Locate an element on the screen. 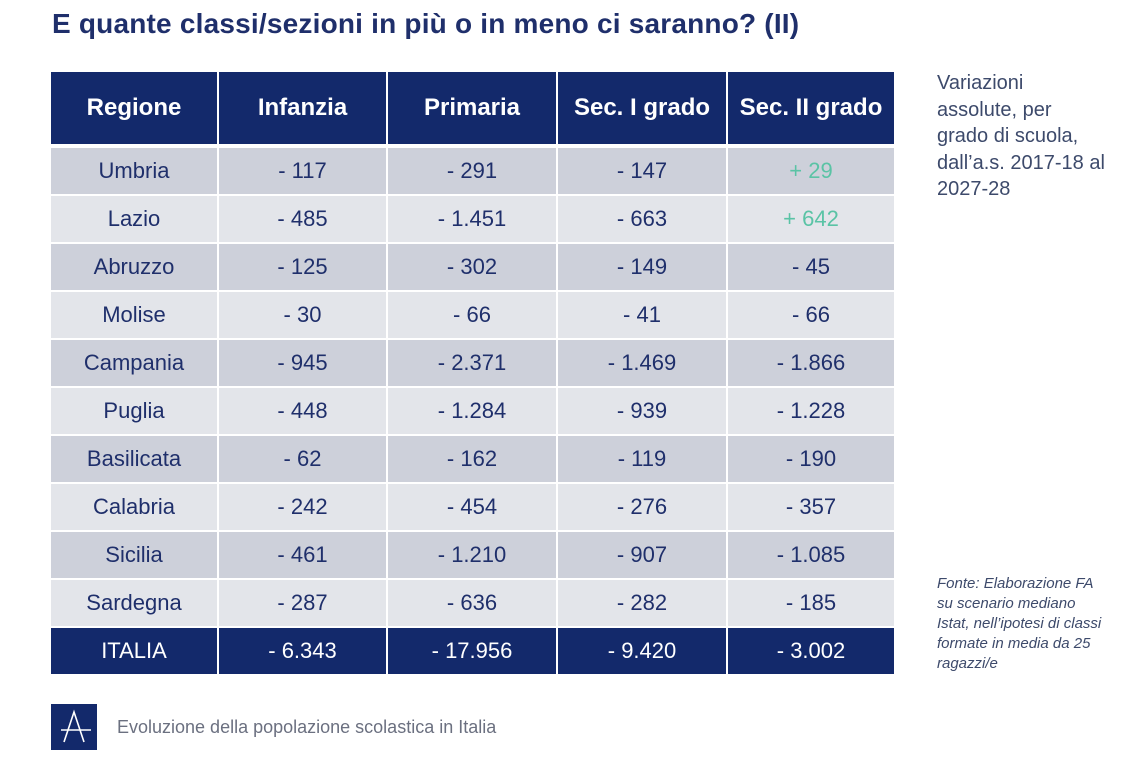 The width and height of the screenshot is (1124, 760). header-sec-ii-grado: Sec. II grado is located at coordinates (810, 110).